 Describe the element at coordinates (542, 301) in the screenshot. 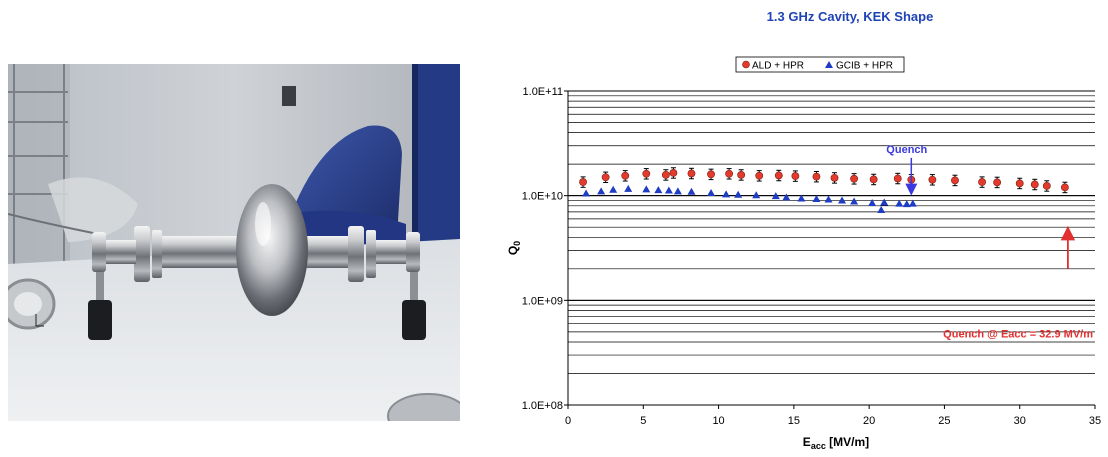

I see `y-tick-label: 1.0E+09` at that location.